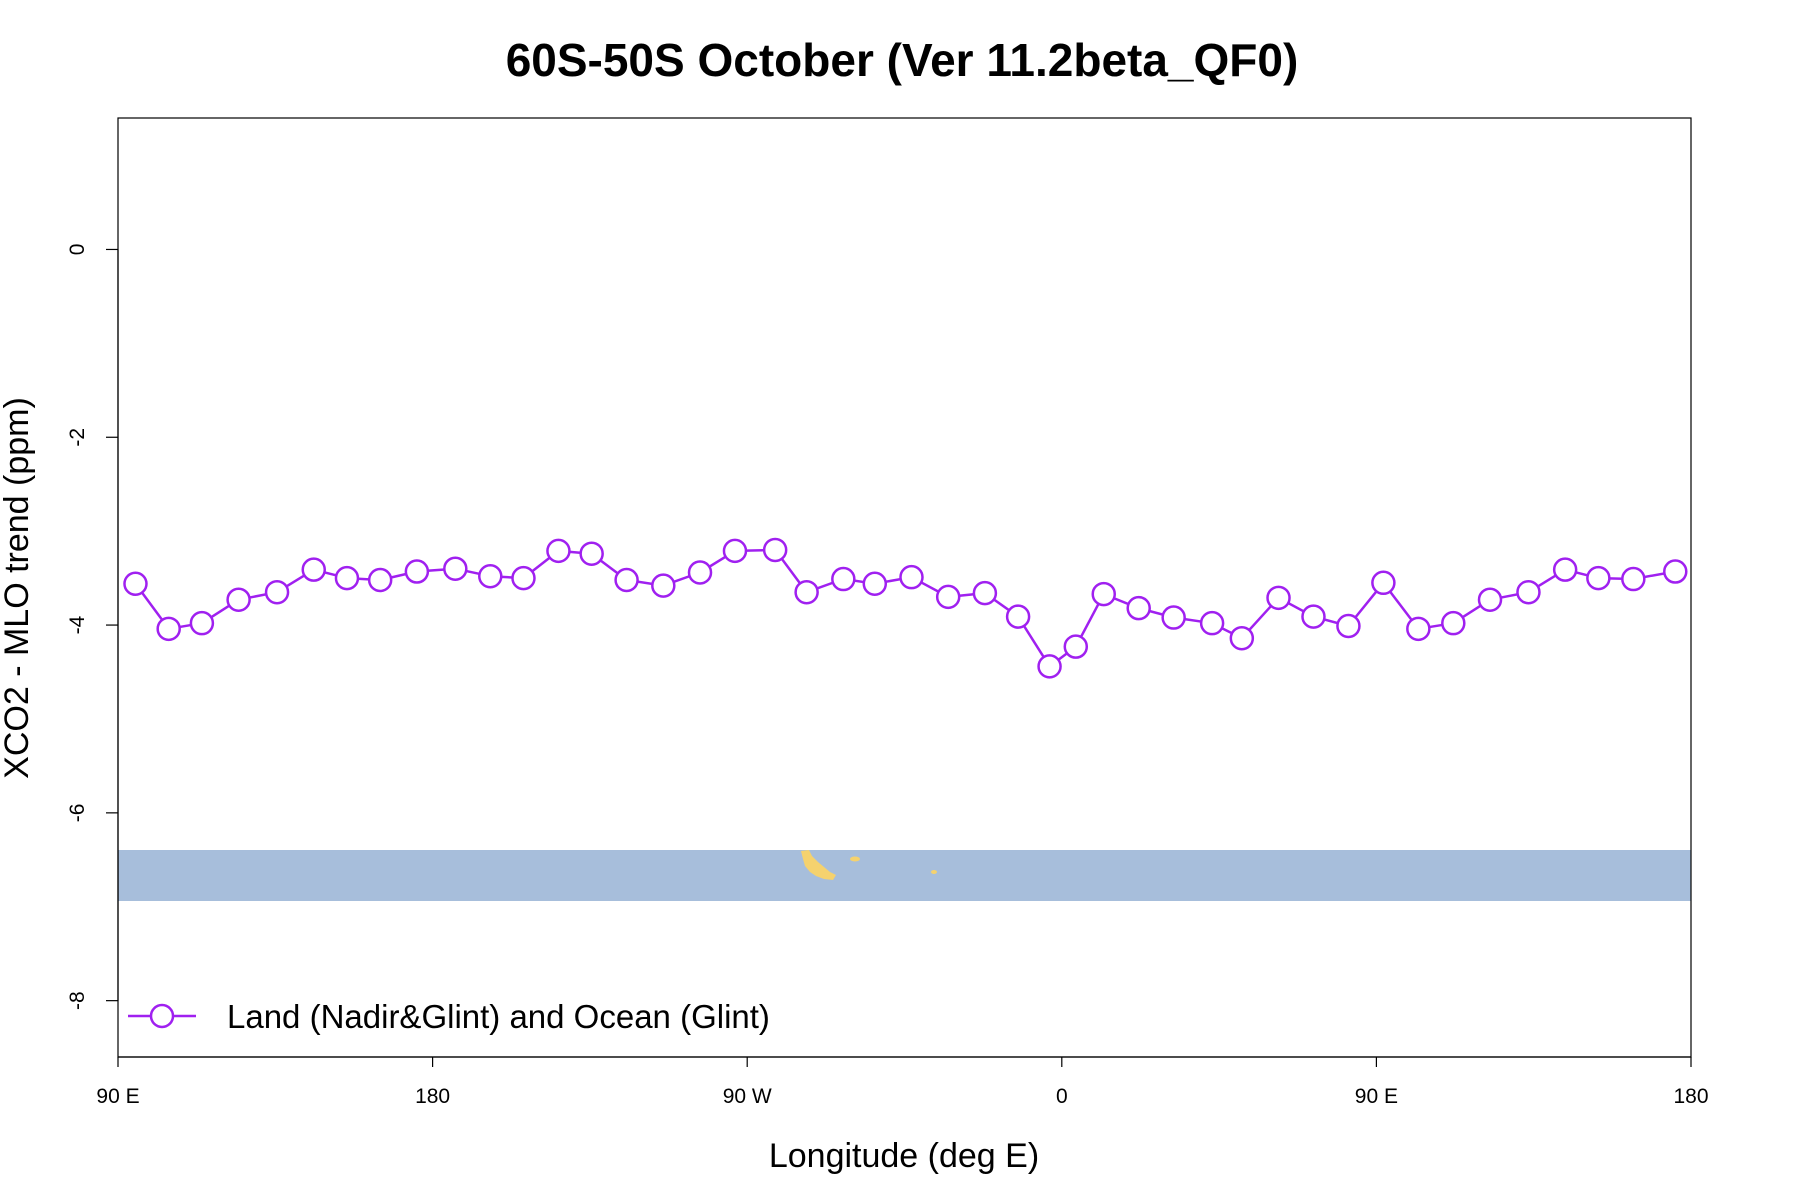 The height and width of the screenshot is (1200, 1800). Describe the element at coordinates (498, 1016) in the screenshot. I see `legend-label: Land (Nadir&Glint) and Ocean (Glint)` at that location.